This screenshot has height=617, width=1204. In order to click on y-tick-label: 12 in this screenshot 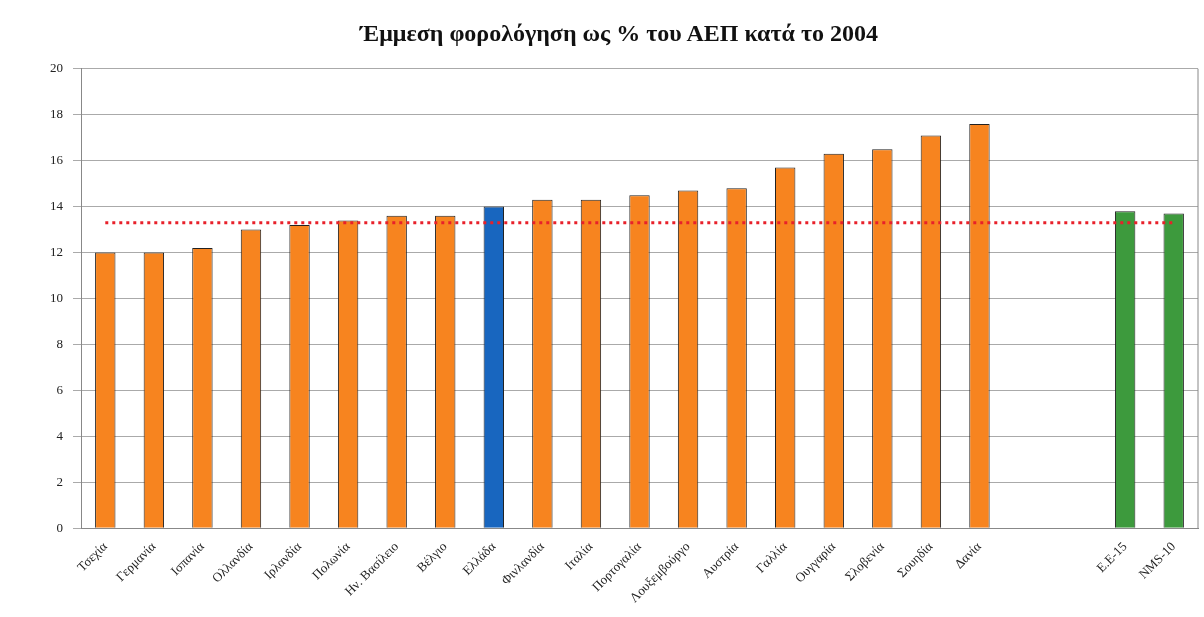, I will do `click(56, 251)`.